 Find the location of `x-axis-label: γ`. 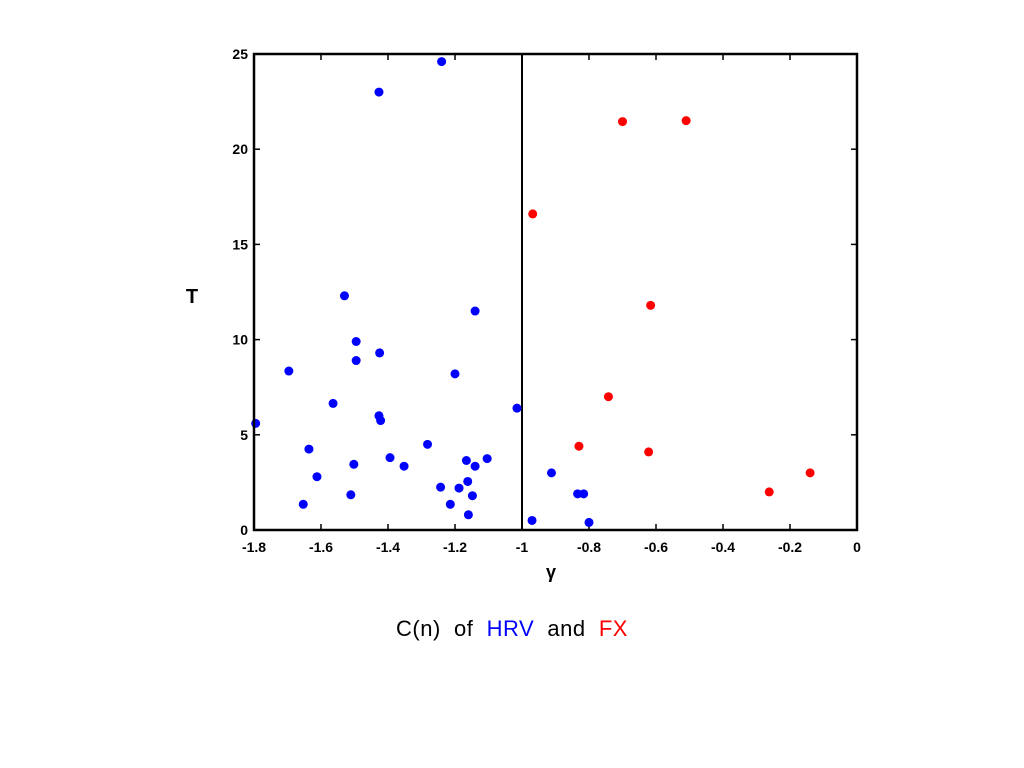

x-axis-label: γ is located at coordinates (551, 572).